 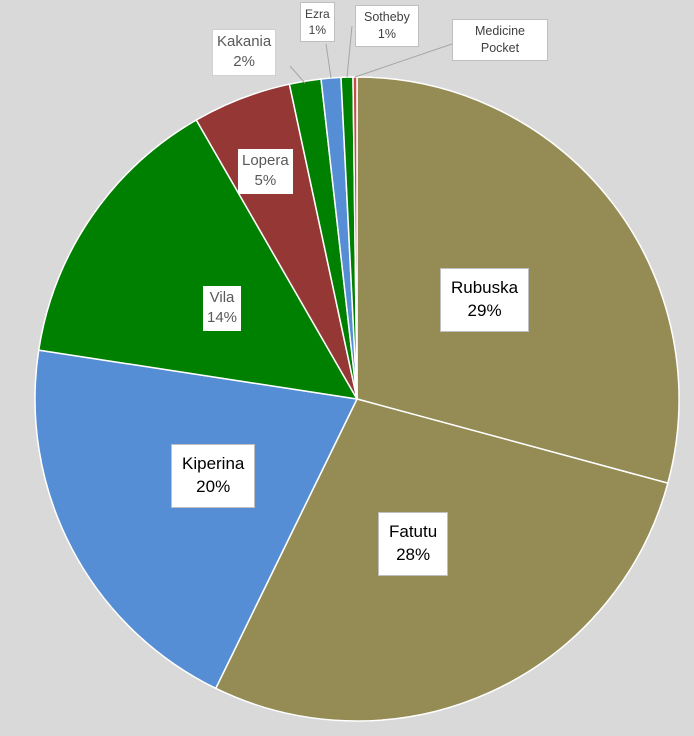 I want to click on data-label-rubuska: Rubuska 29%, so click(x=485, y=300).